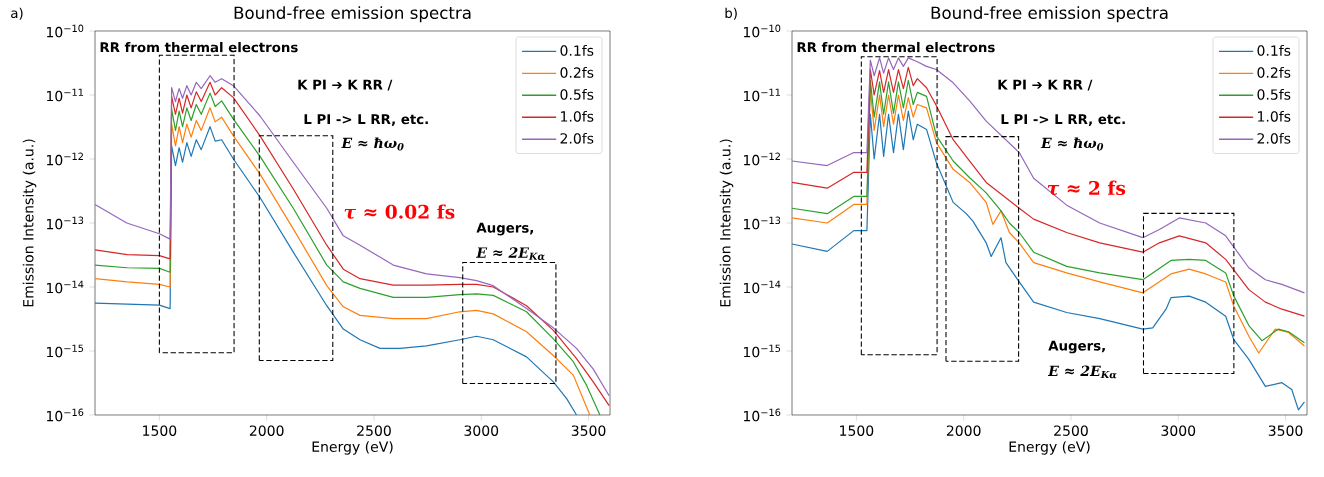  I want to click on text: a), so click(17, 13).